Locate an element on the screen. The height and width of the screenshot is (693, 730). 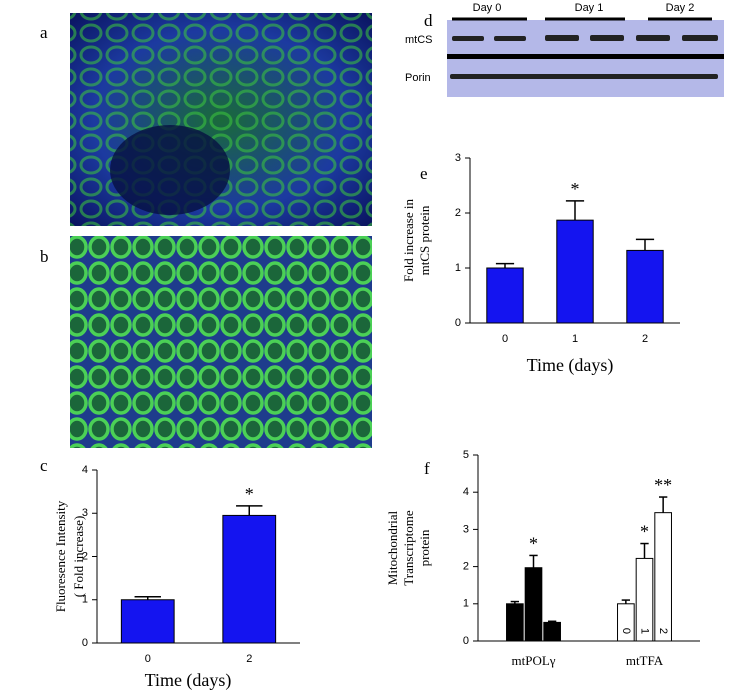
micrograph-b-texture is located at coordinates (221, 342).